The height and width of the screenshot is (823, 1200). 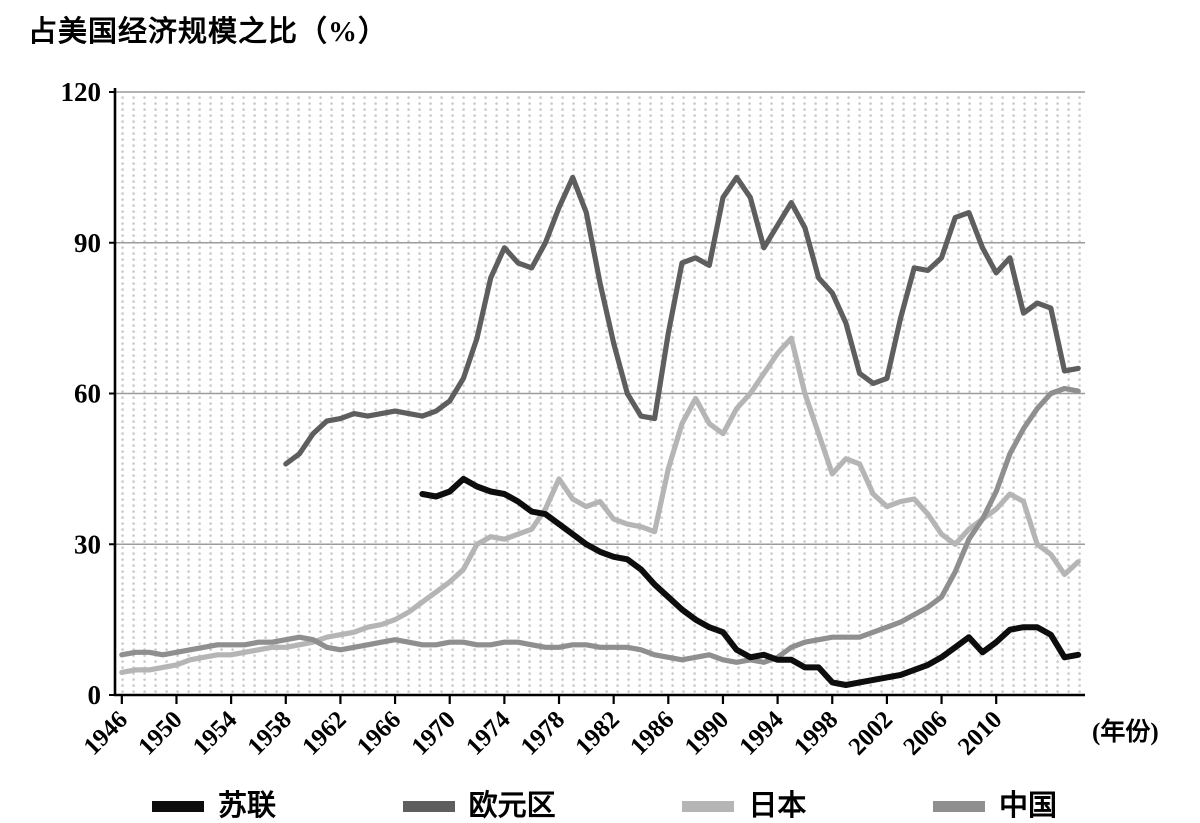 What do you see at coordinates (994, 806) in the screenshot?
I see `legend-item-china: 中国` at bounding box center [994, 806].